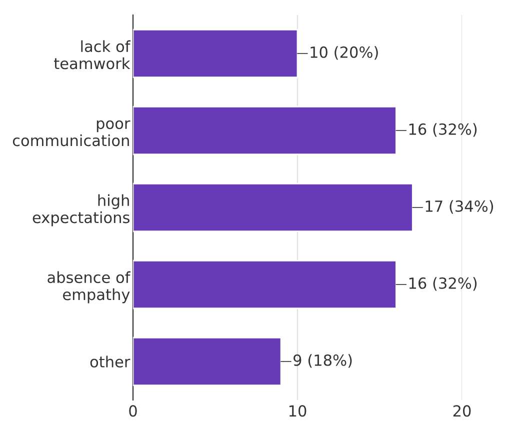  I want to click on x-tick-label: 10, so click(297, 411).